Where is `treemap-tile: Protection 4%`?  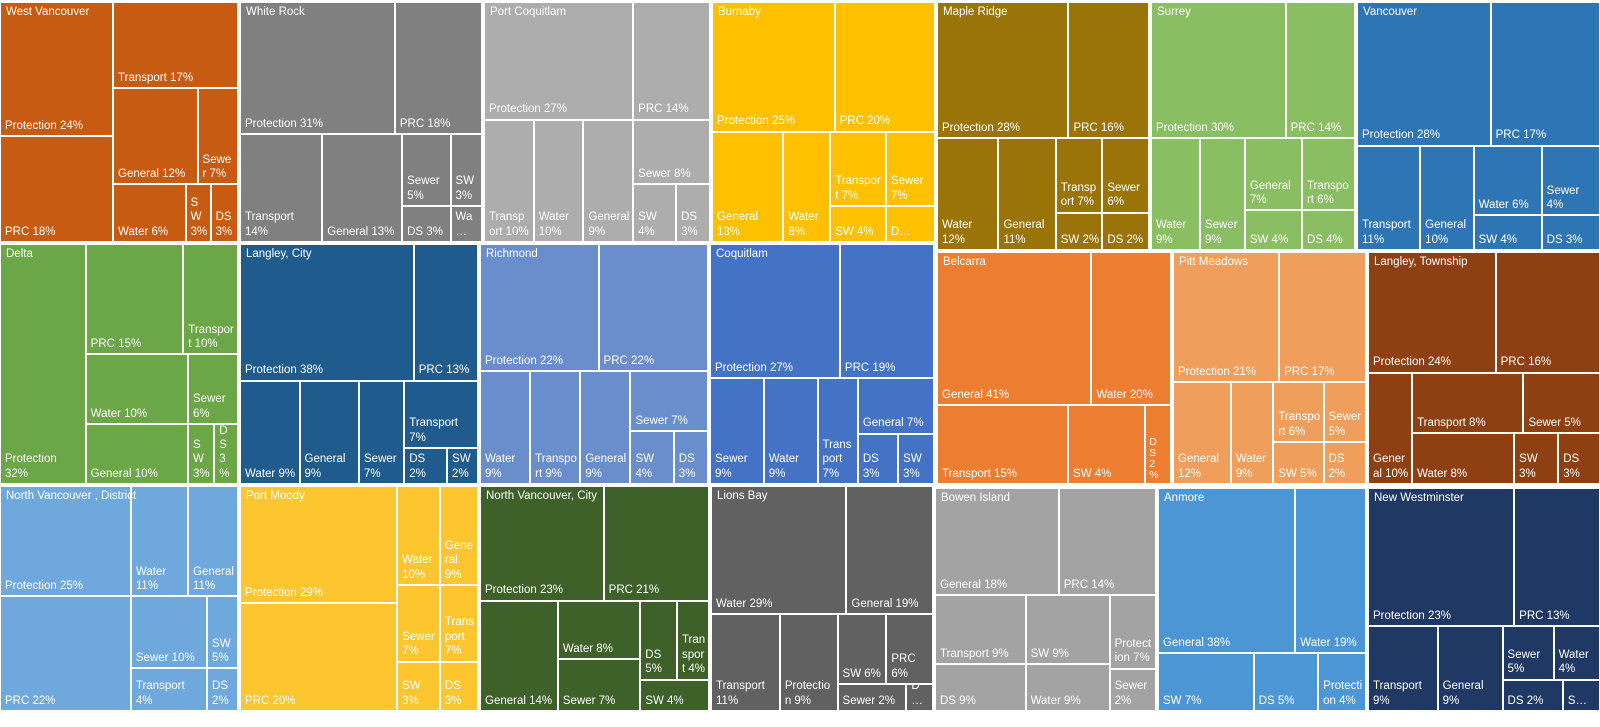
treemap-tile: Protection 4% is located at coordinates (1342, 682).